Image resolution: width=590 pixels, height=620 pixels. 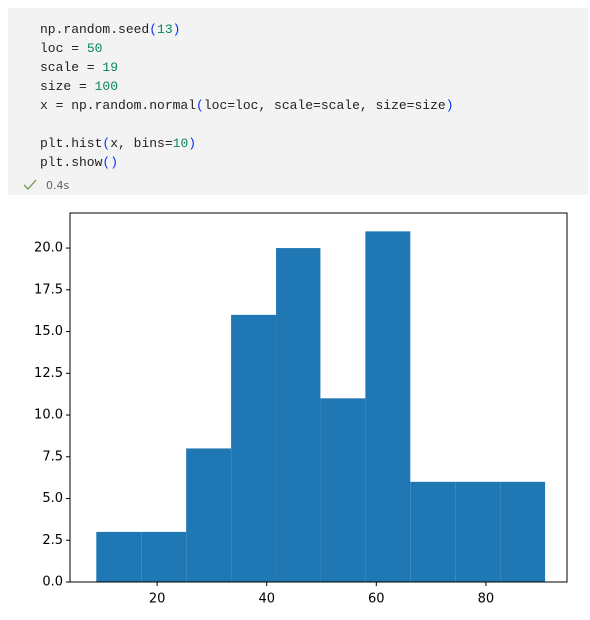 What do you see at coordinates (48, 248) in the screenshot?
I see `y-tick-label: 20.0` at bounding box center [48, 248].